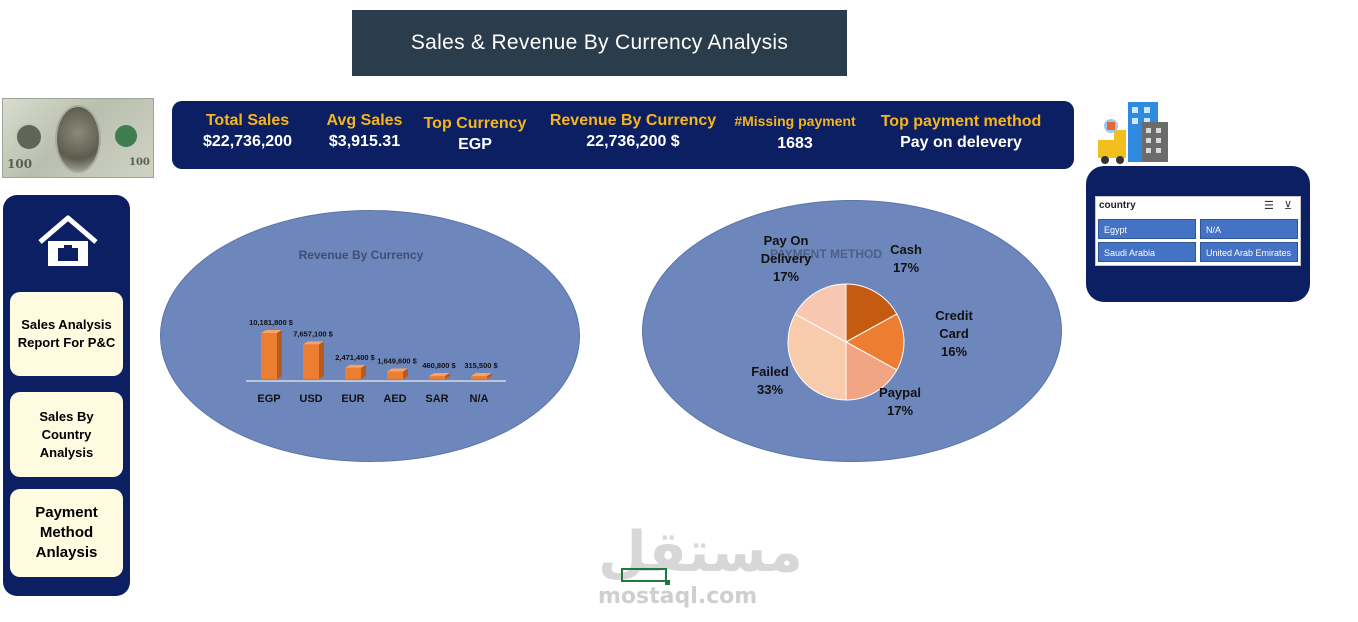 This screenshot has height=622, width=1358. I want to click on bar-data-label: 460,800 $, so click(439, 365).